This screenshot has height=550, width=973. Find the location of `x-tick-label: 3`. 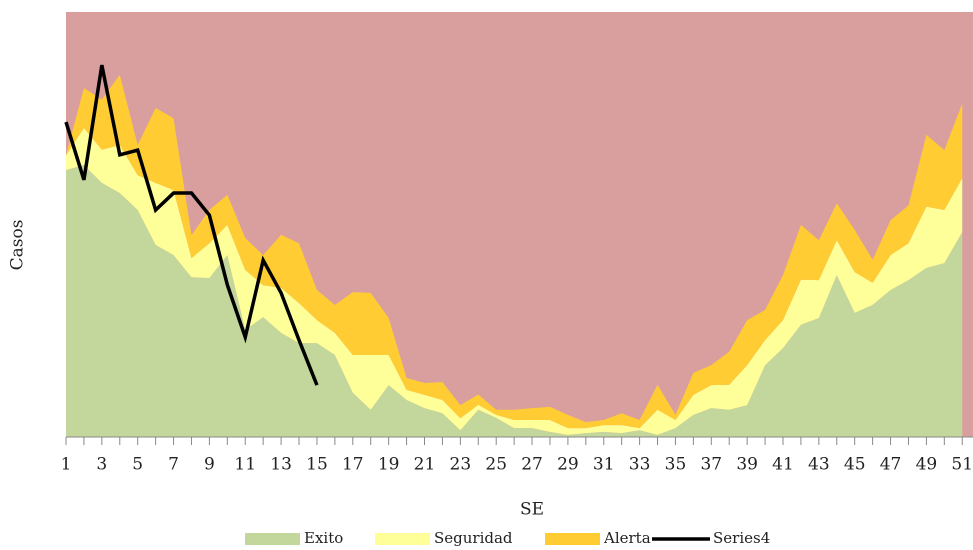

x-tick-label: 3 is located at coordinates (101, 465).